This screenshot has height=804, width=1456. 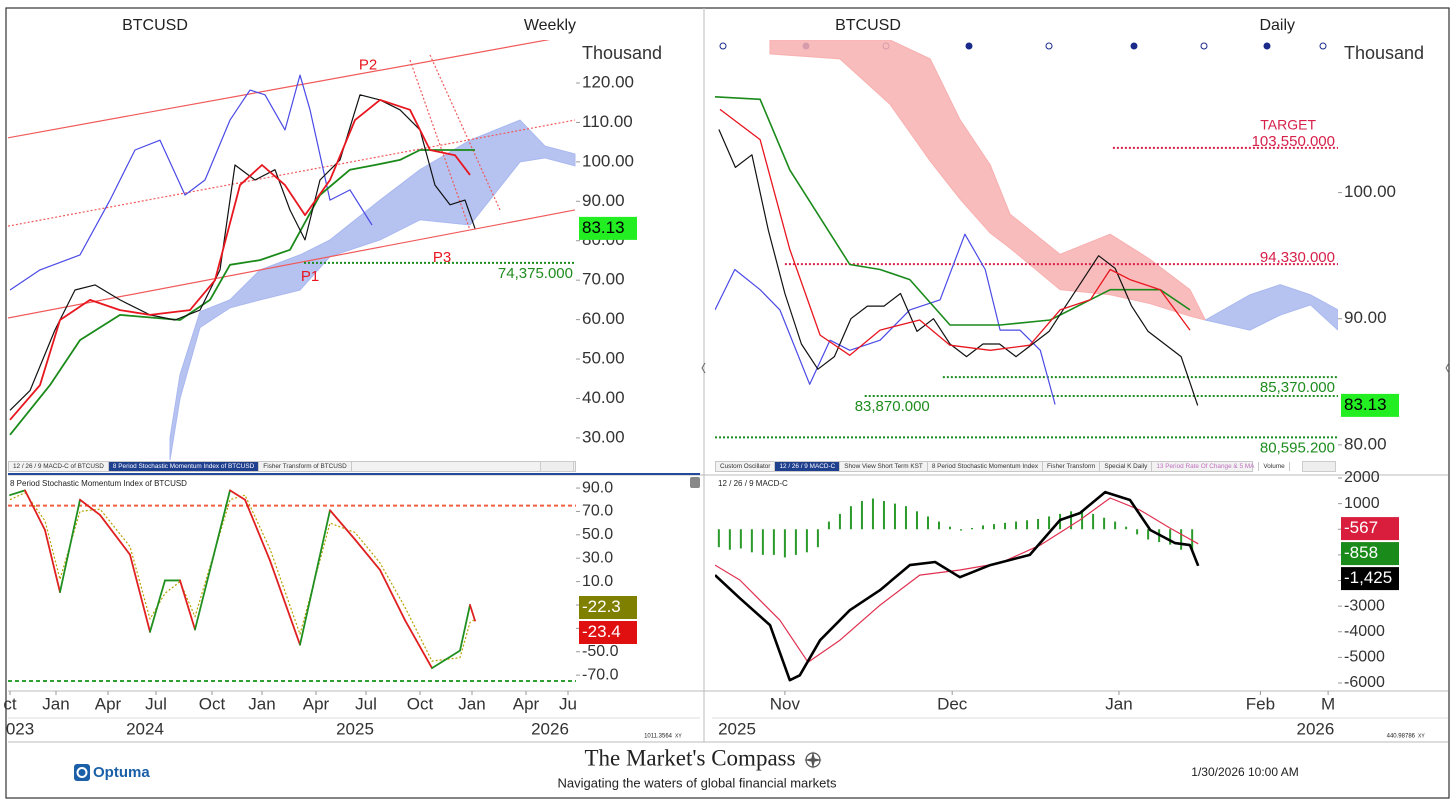 I want to click on x-tick-label: Apr, so click(x=526, y=703).